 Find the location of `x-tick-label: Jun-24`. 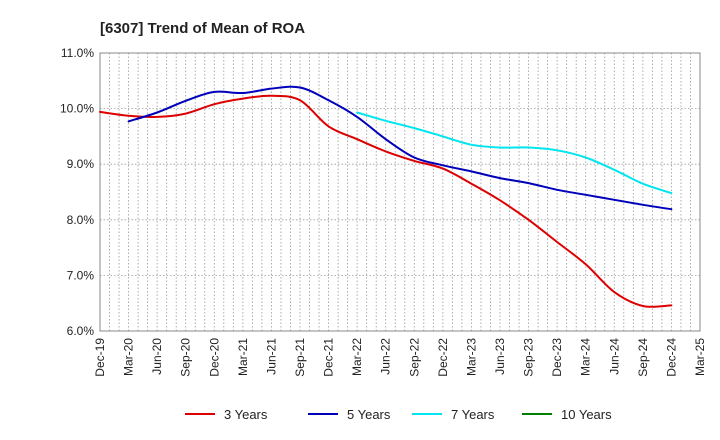

x-tick-label: Jun-24 is located at coordinates (614, 356).